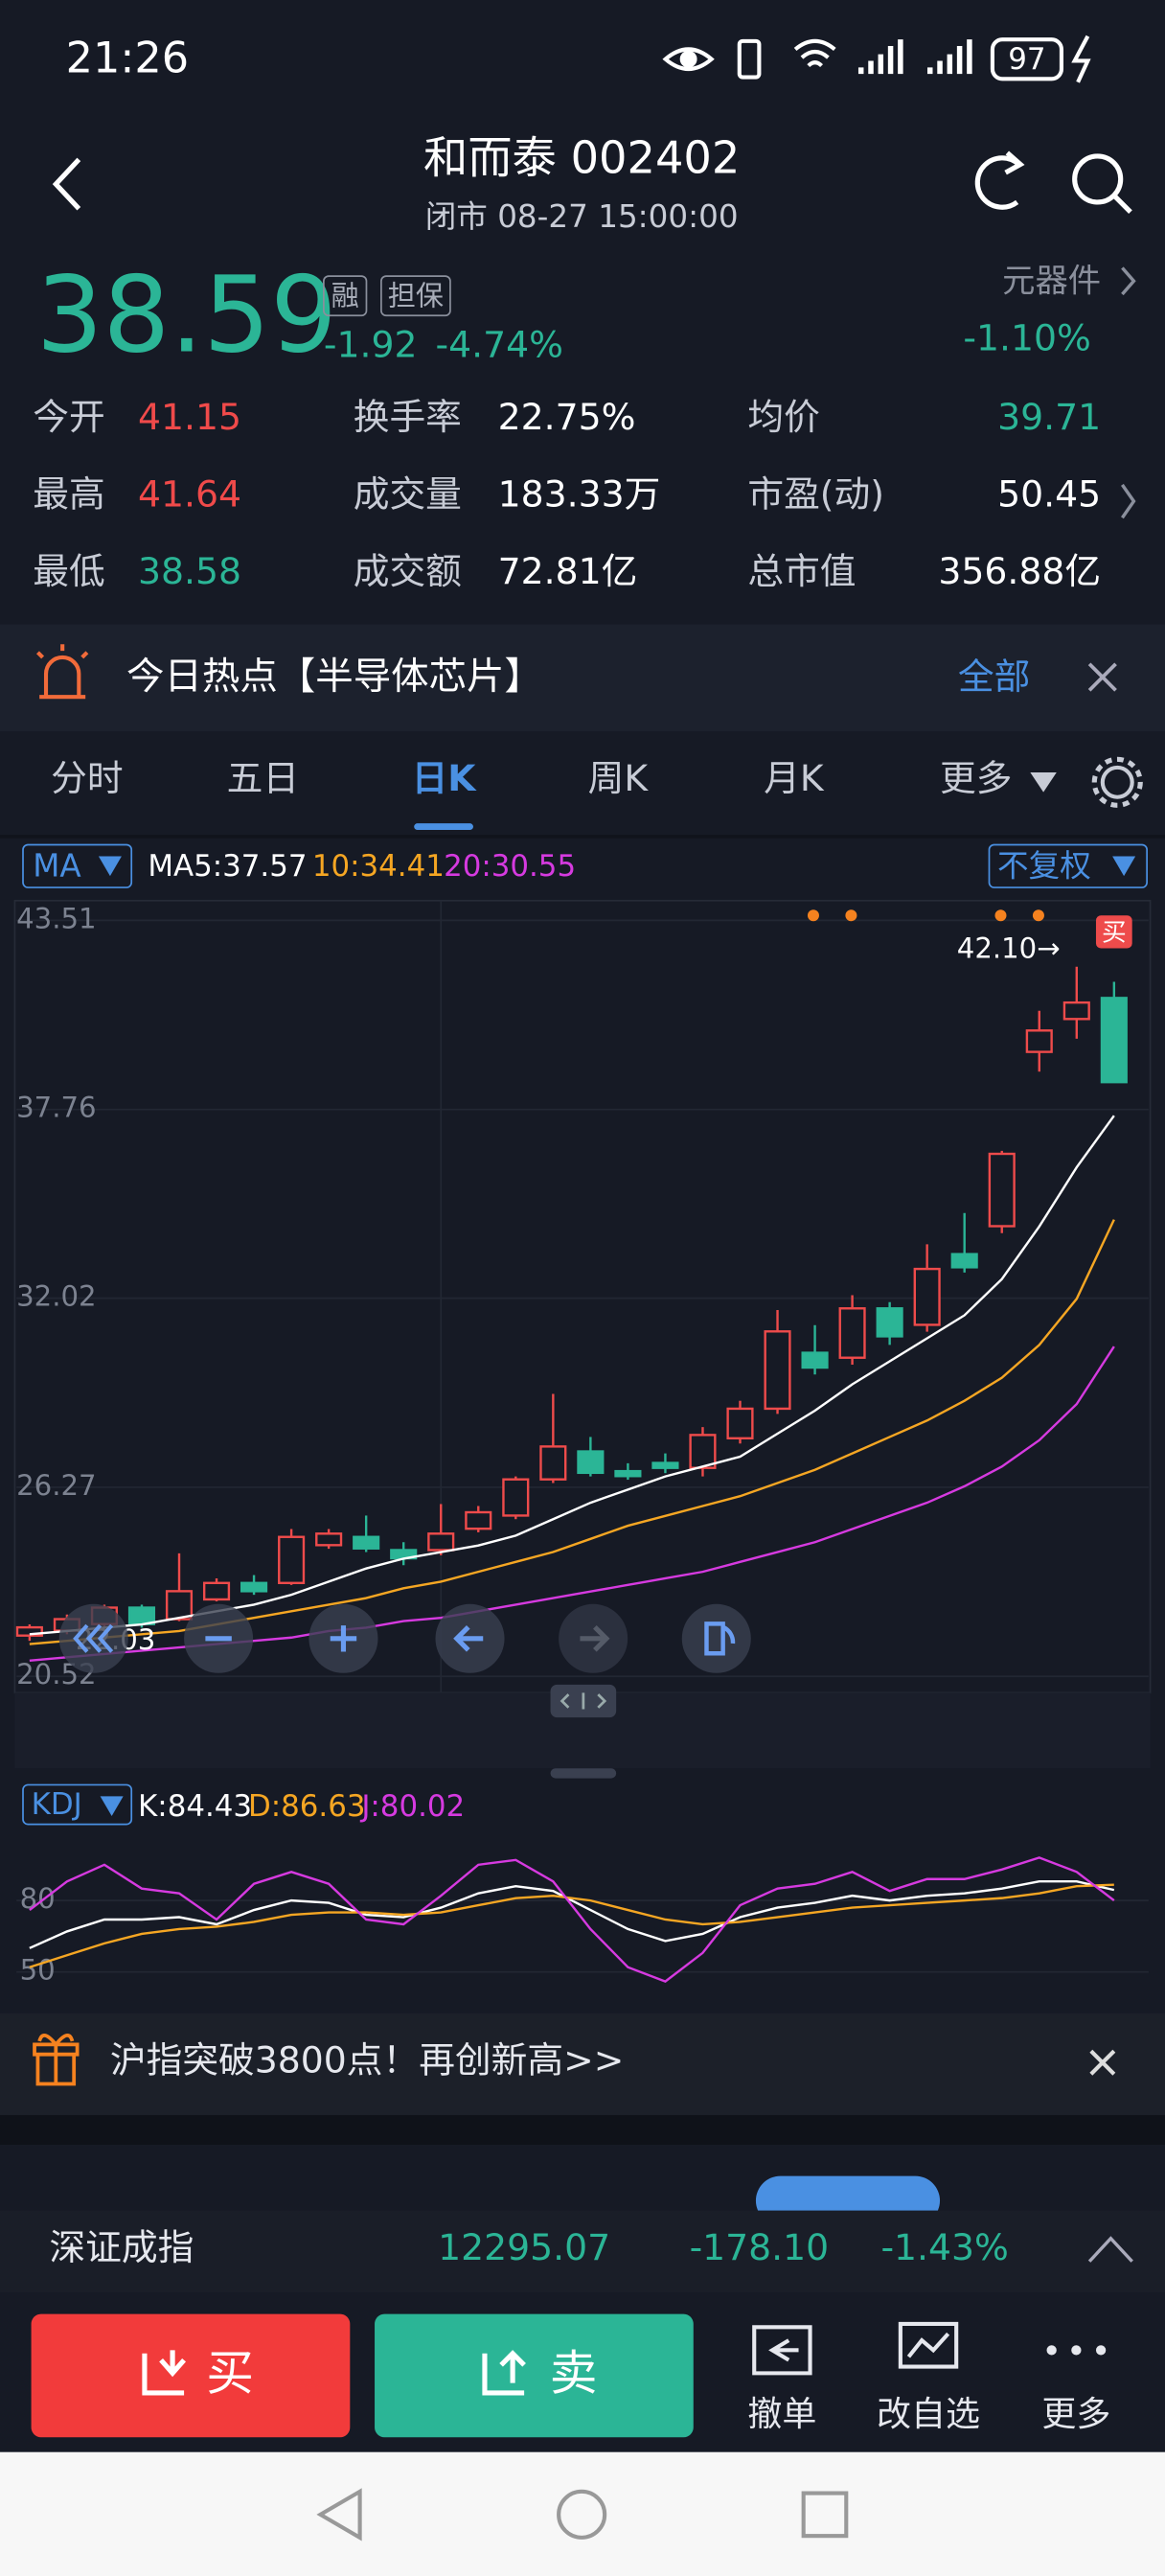 The width and height of the screenshot is (1165, 2576). What do you see at coordinates (574, 2373) in the screenshot?
I see `sell-label: 卖` at bounding box center [574, 2373].